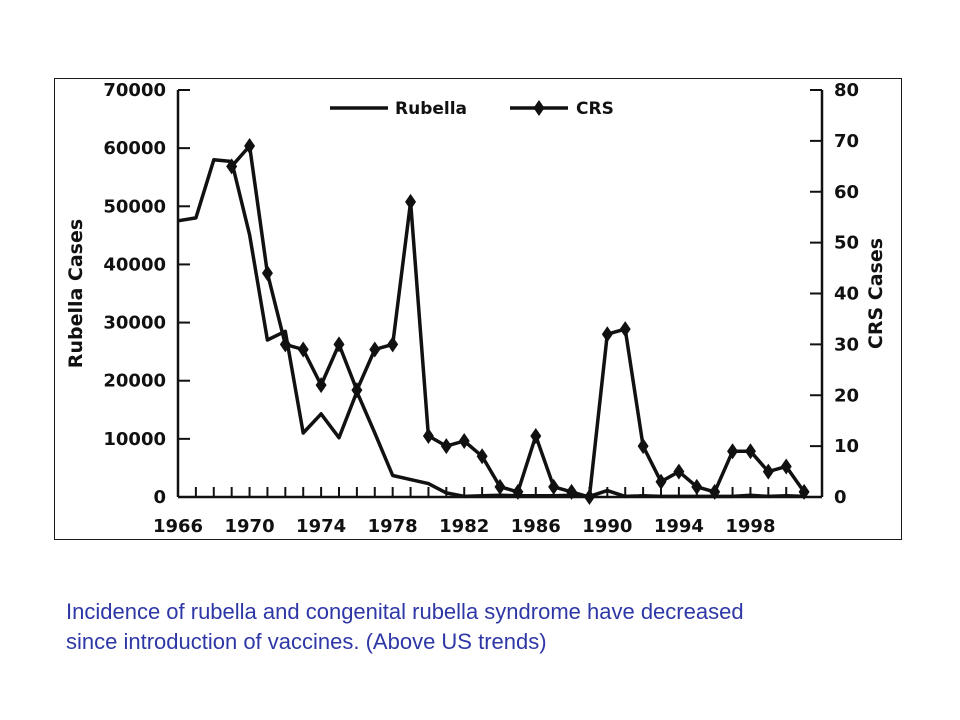 This screenshot has width=960, height=720. What do you see at coordinates (846, 243) in the screenshot?
I see `right-tick-label: 50` at bounding box center [846, 243].